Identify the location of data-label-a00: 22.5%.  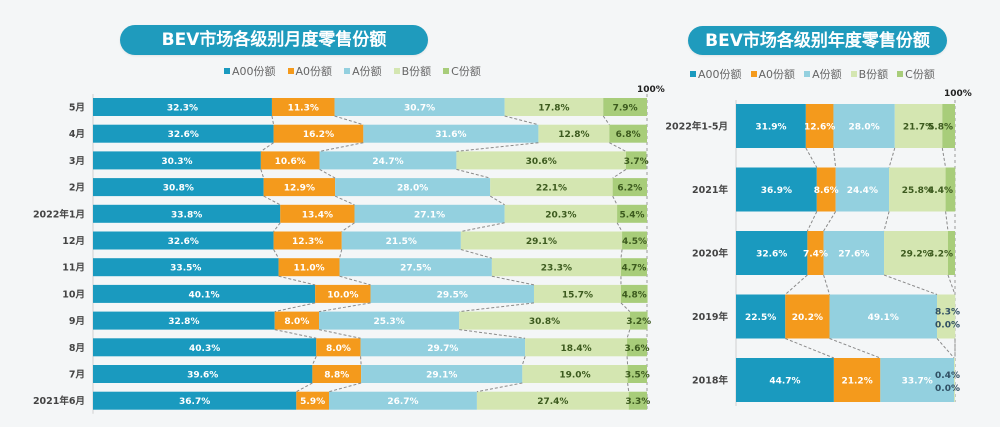
(760, 318).